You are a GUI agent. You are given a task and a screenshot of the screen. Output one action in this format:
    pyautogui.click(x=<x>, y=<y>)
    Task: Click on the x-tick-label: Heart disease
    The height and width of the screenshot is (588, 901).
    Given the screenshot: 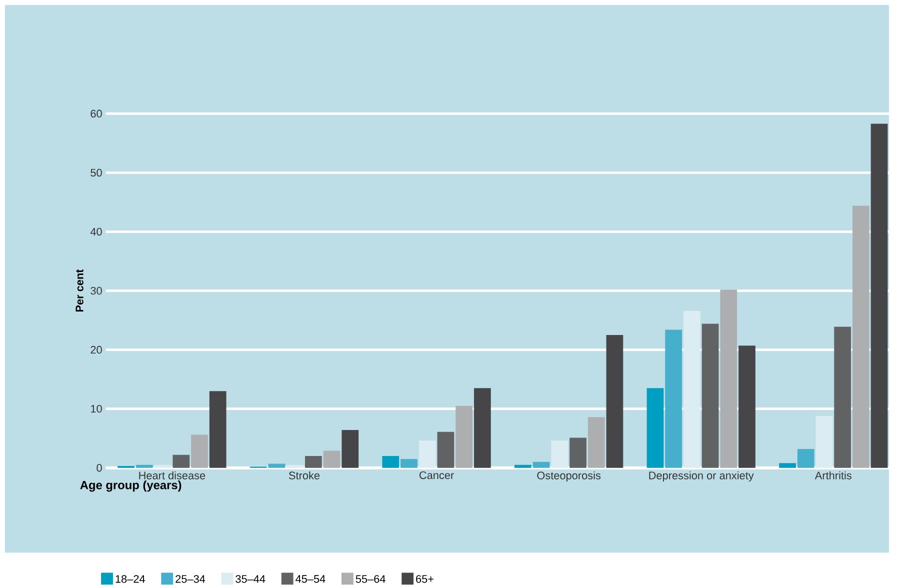 What is the action you would take?
    pyautogui.click(x=172, y=475)
    